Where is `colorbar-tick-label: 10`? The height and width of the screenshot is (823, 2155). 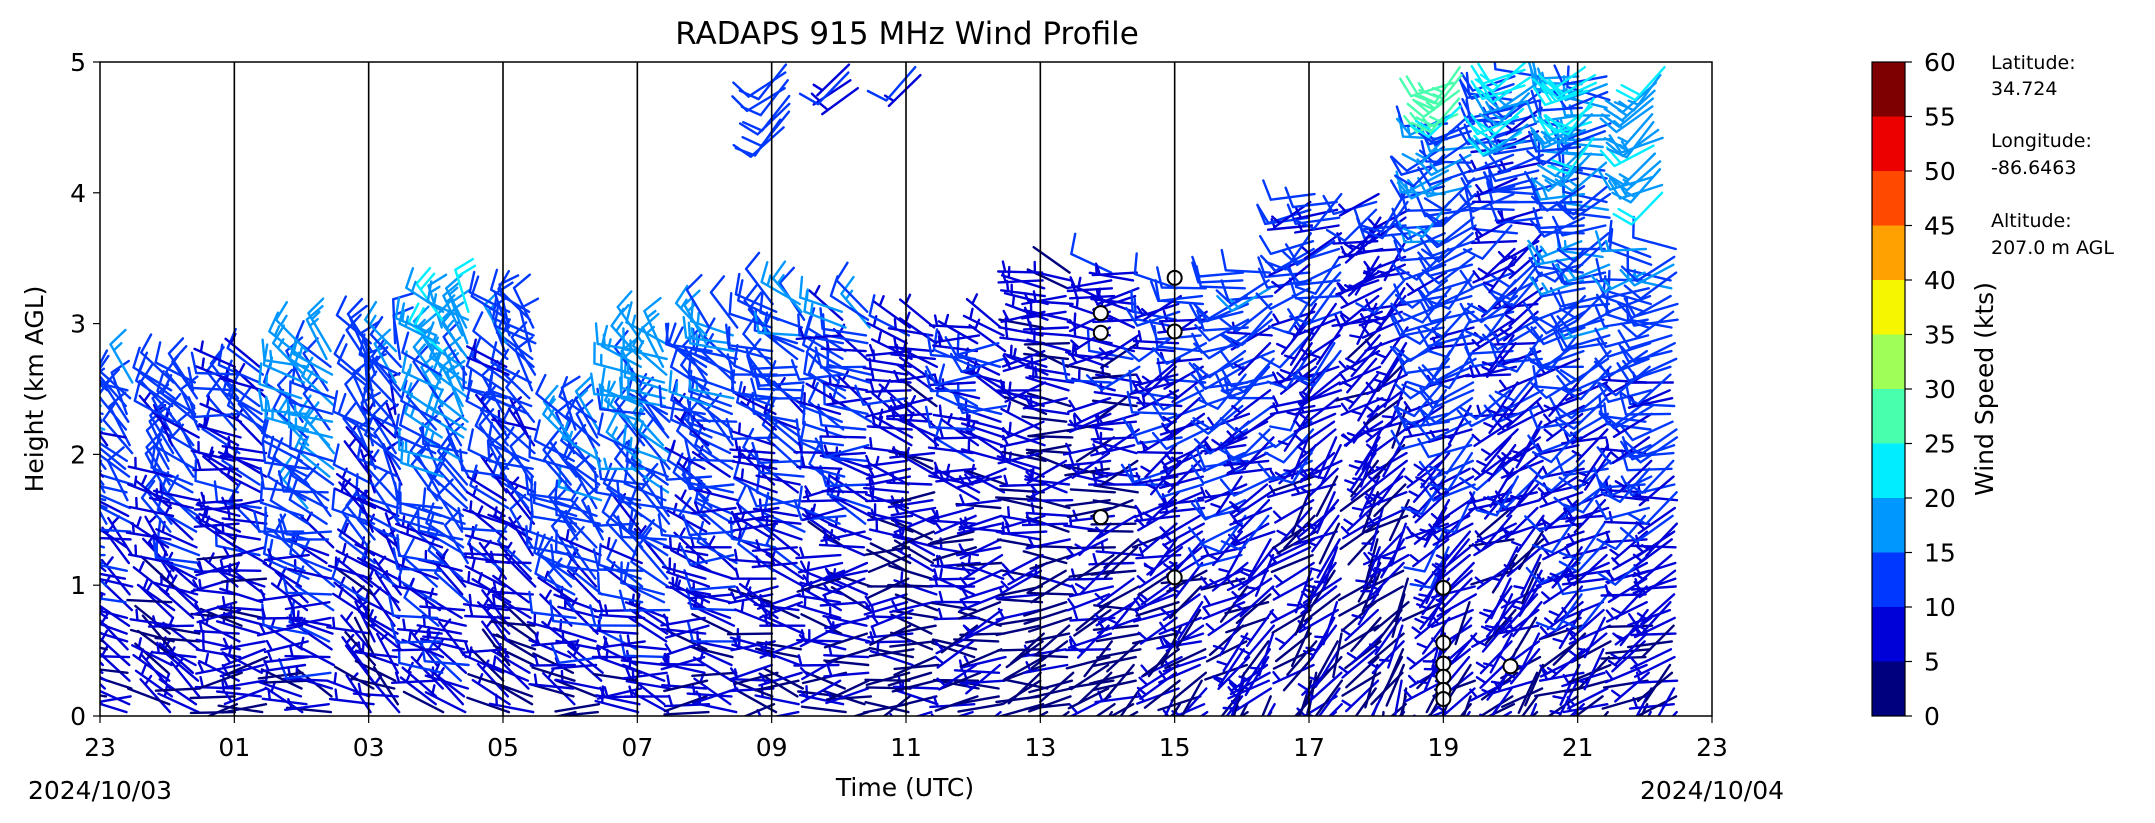
colorbar-tick-label: 10 is located at coordinates (1940, 607).